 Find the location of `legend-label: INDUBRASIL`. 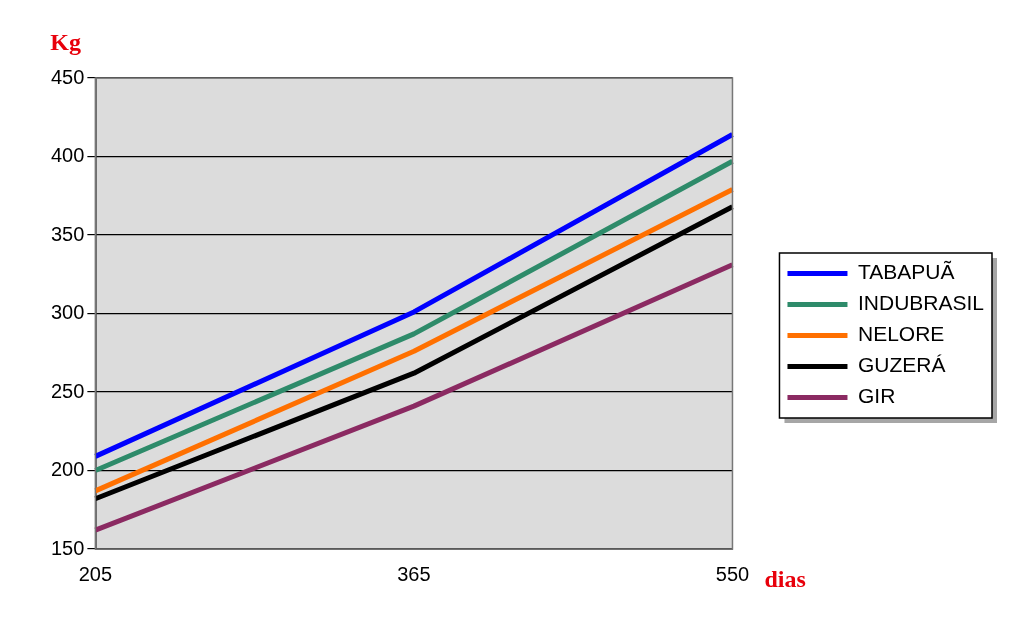

legend-label: INDUBRASIL is located at coordinates (920, 303).